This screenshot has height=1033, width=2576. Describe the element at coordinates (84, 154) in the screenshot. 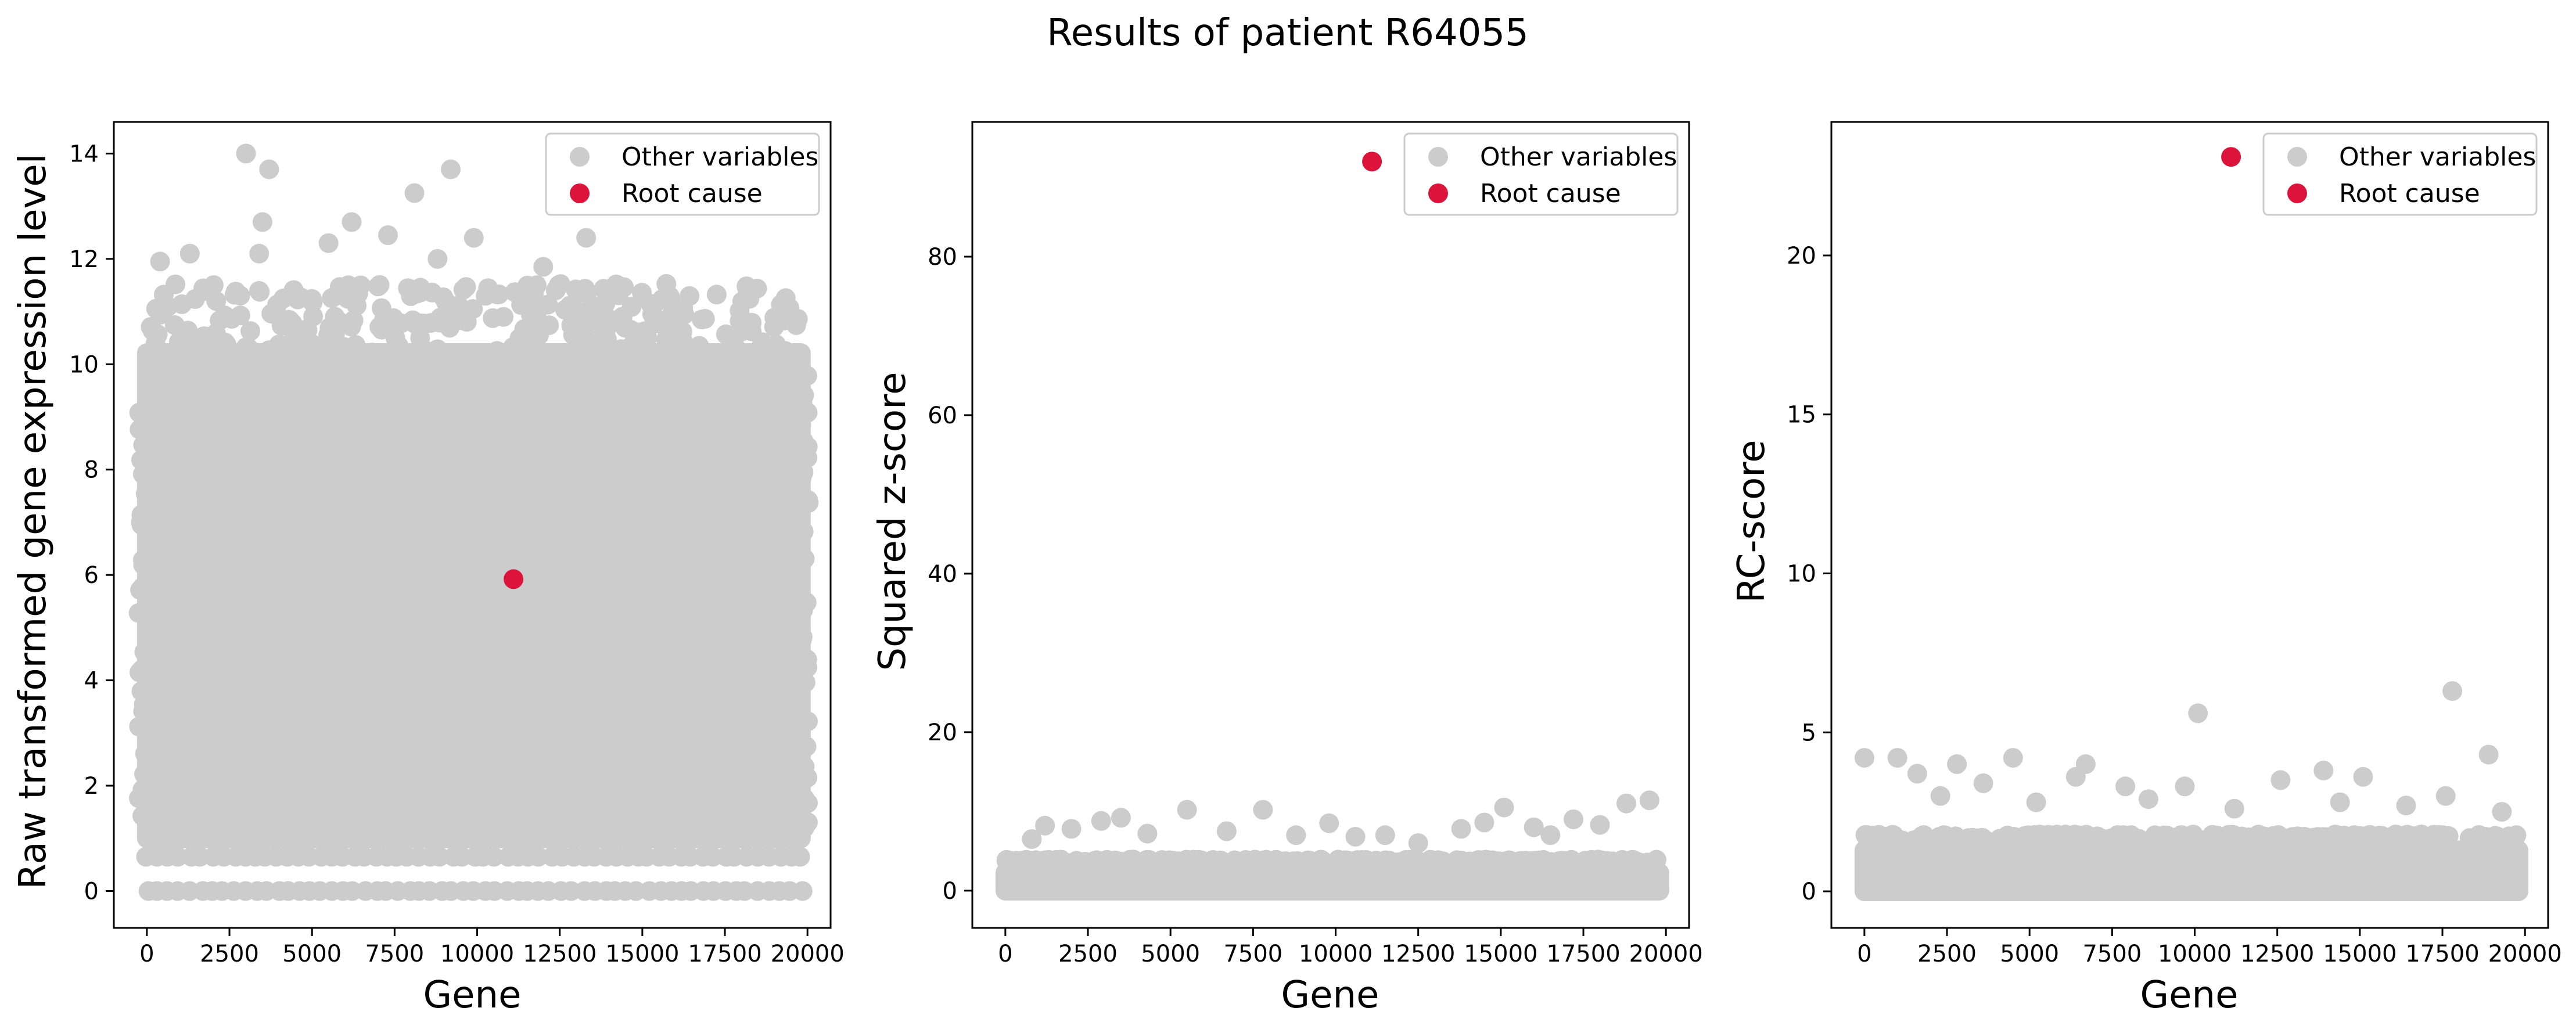

I see `y-tick-label: 14` at that location.